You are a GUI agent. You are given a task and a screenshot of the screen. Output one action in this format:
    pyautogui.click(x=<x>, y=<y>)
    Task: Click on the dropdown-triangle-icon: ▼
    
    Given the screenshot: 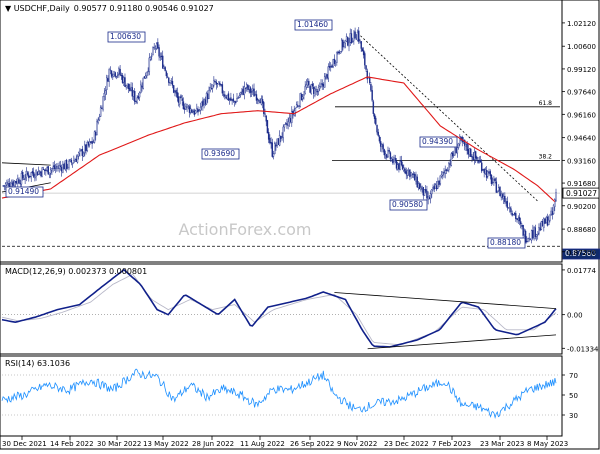 What is the action you would take?
    pyautogui.click(x=9, y=8)
    